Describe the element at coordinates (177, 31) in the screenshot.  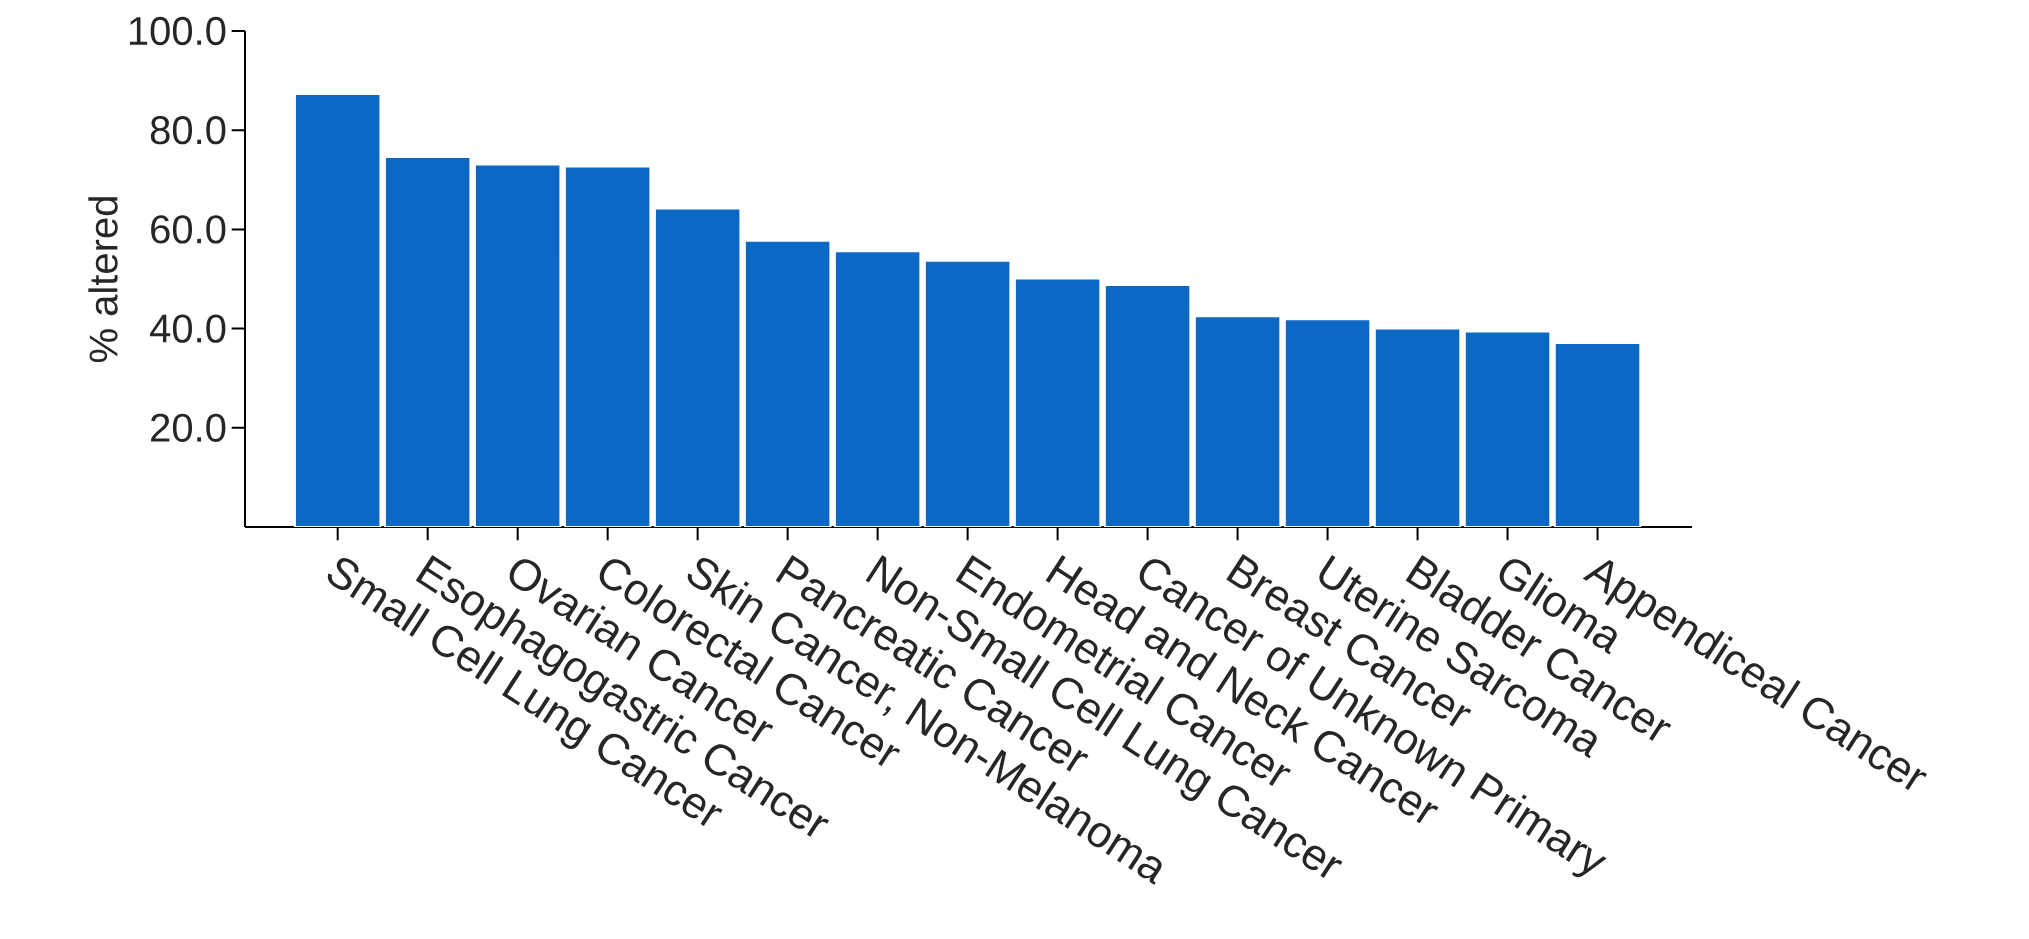
I see `y-tick-label: 100.0` at that location.